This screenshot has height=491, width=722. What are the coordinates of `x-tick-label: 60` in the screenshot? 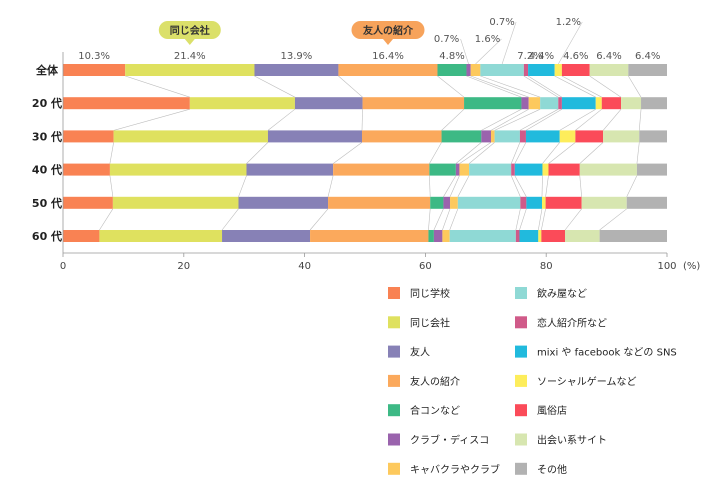 It's located at (425, 266).